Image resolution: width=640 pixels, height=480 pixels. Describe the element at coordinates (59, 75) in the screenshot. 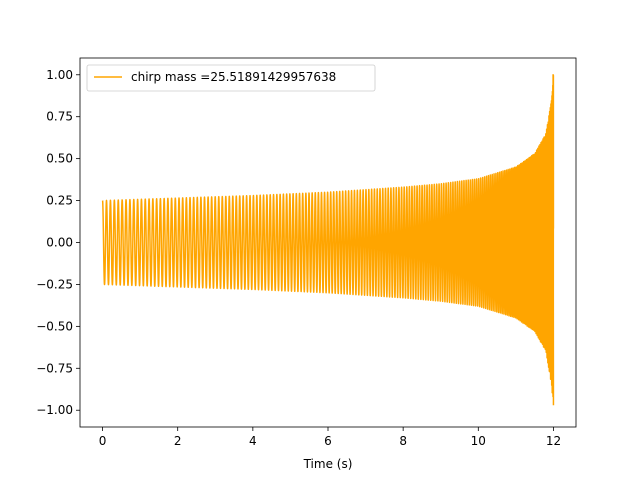

I see `y-tick-label: 1.00` at that location.